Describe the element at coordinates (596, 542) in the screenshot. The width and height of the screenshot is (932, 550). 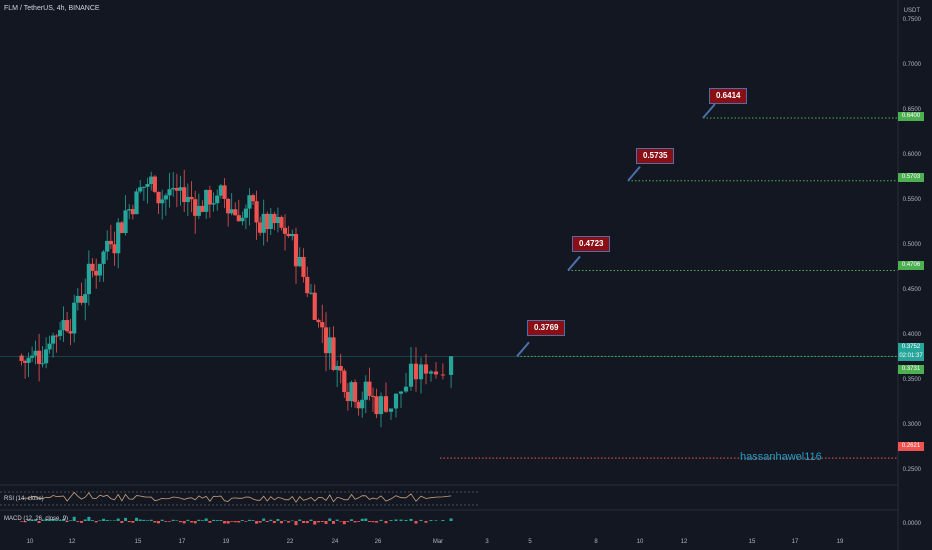
I see `date-tick-label: 8` at that location.